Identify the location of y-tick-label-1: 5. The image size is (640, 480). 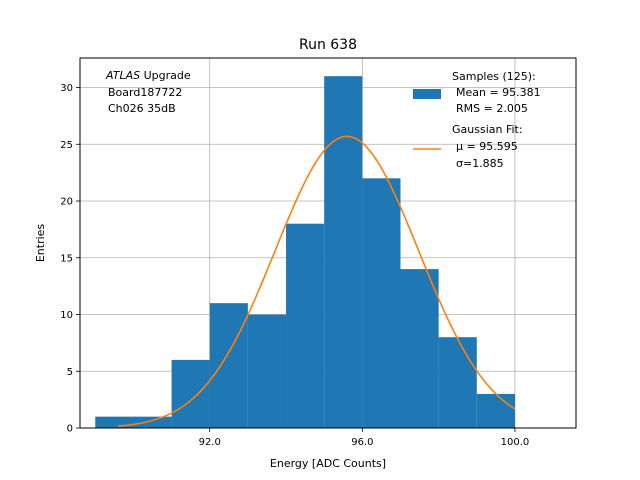
(70, 372).